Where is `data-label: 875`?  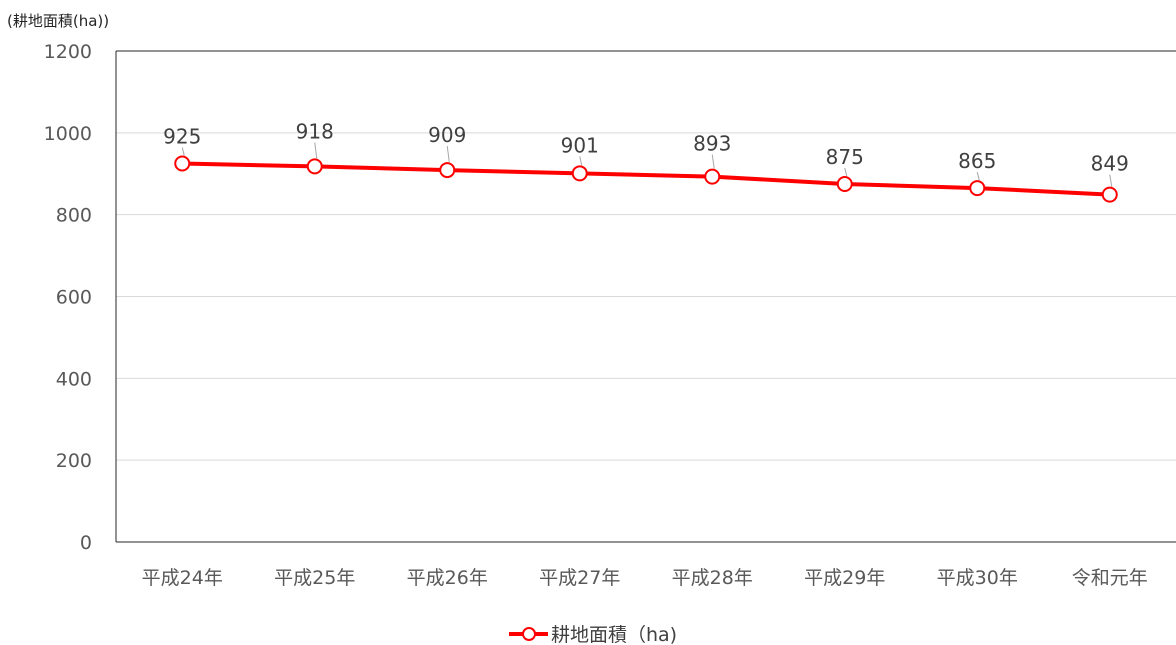
data-label: 875 is located at coordinates (845, 157).